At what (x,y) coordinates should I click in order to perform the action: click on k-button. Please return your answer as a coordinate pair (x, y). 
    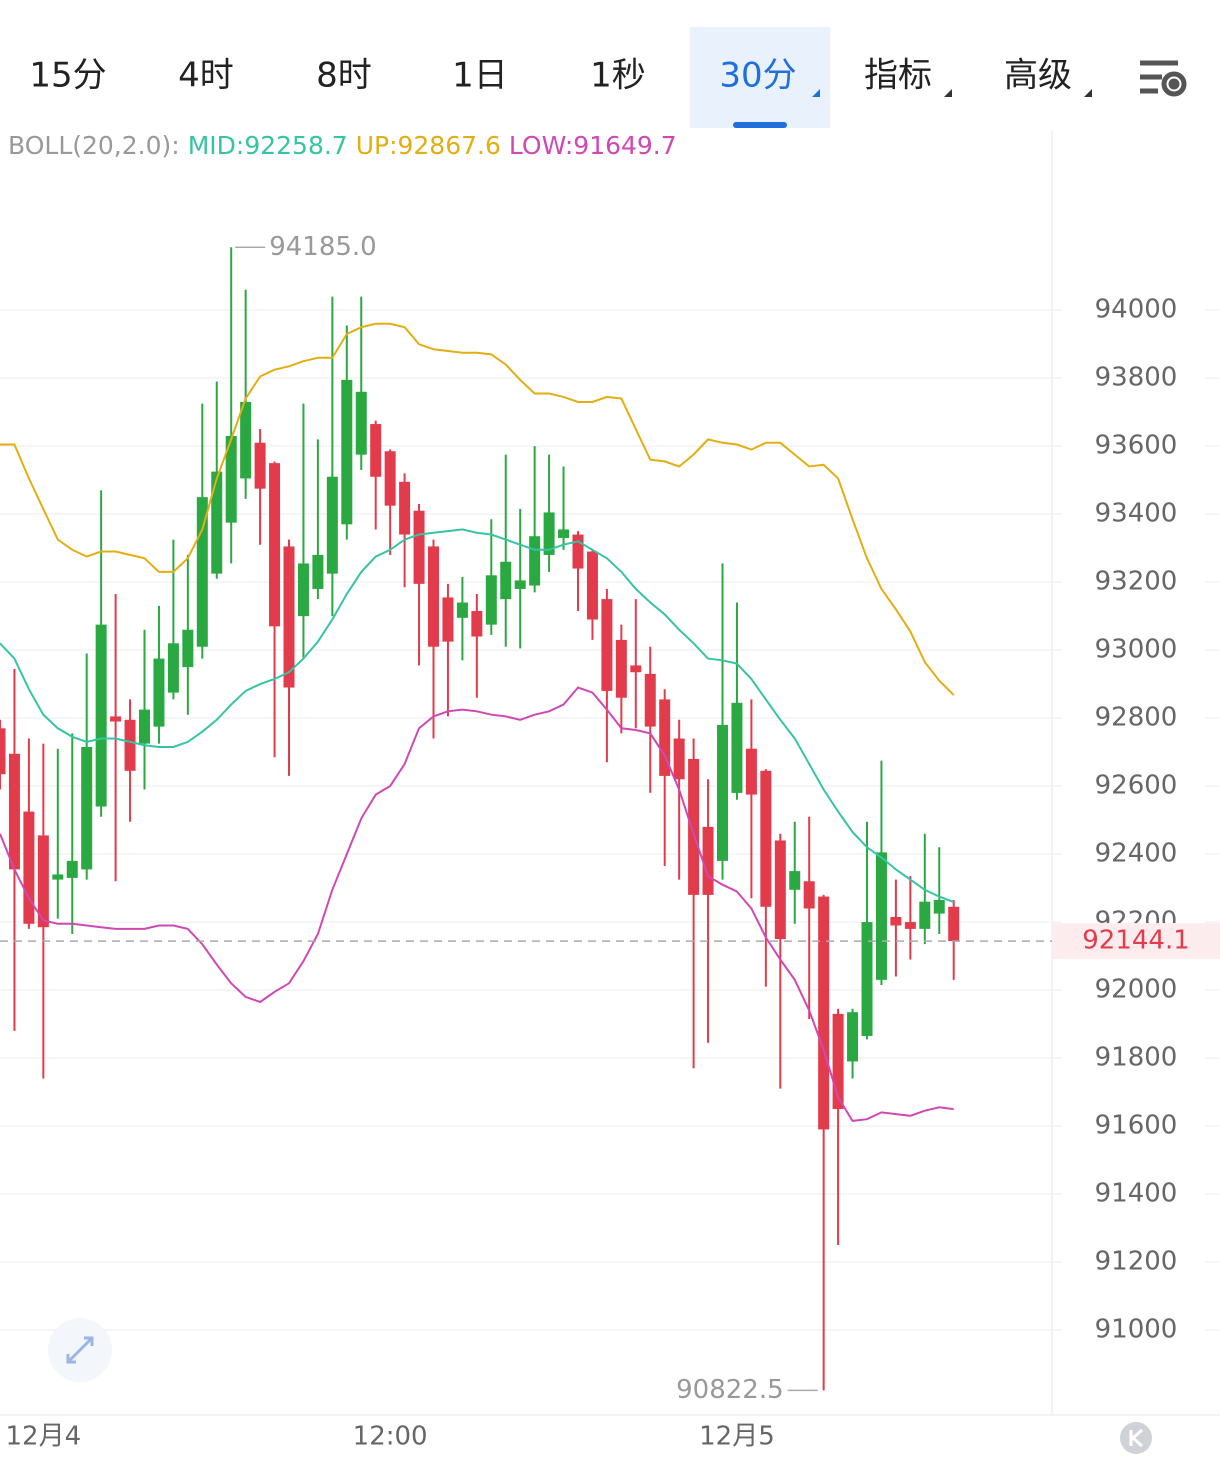
    Looking at the image, I should click on (1136, 1438).